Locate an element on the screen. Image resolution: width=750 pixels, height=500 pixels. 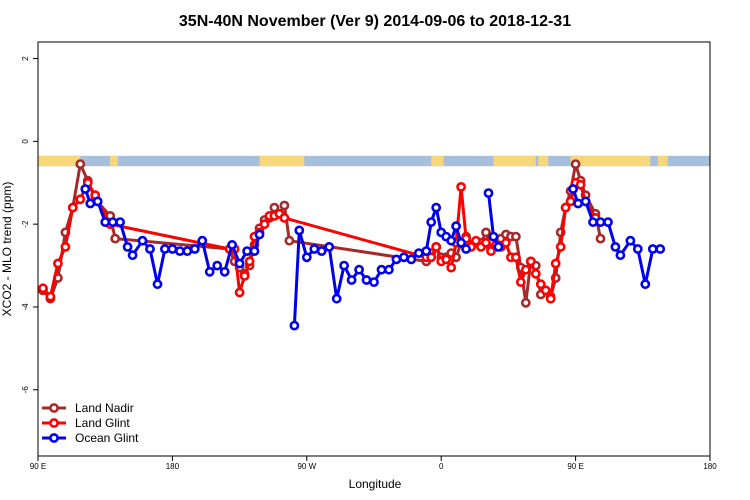
legend-marker is located at coordinates (54, 423).